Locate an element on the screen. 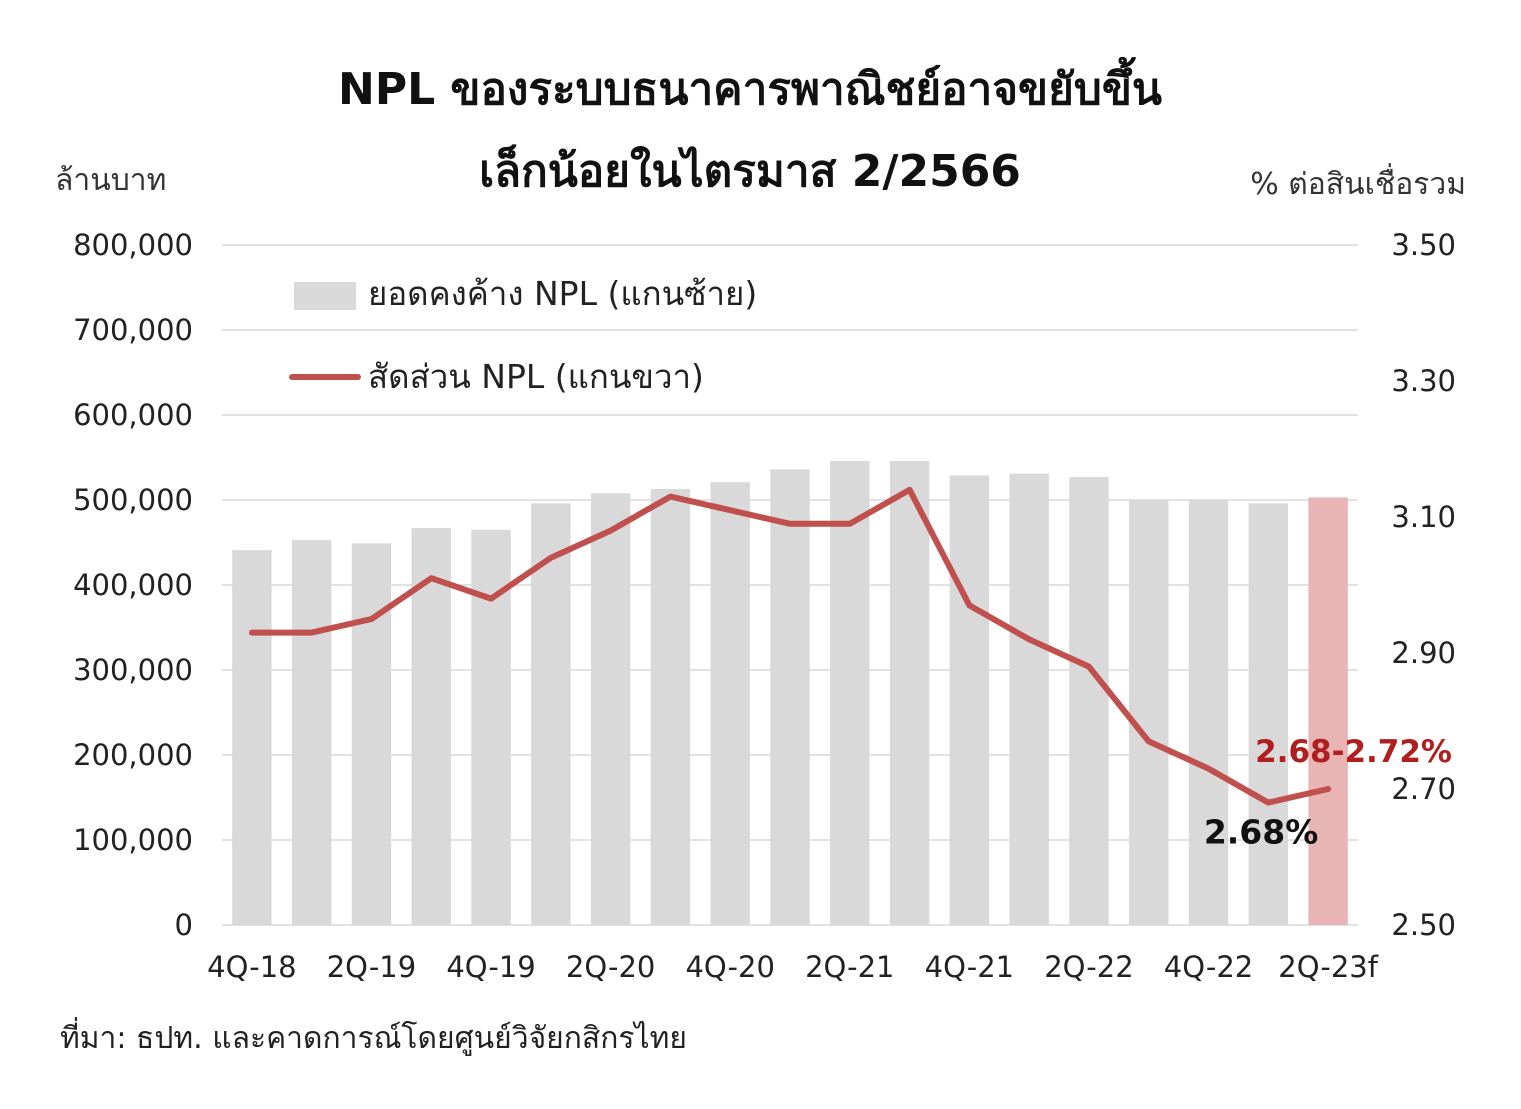 The height and width of the screenshot is (1109, 1521). x-tick-label: 2Q-23f is located at coordinates (1328, 967).